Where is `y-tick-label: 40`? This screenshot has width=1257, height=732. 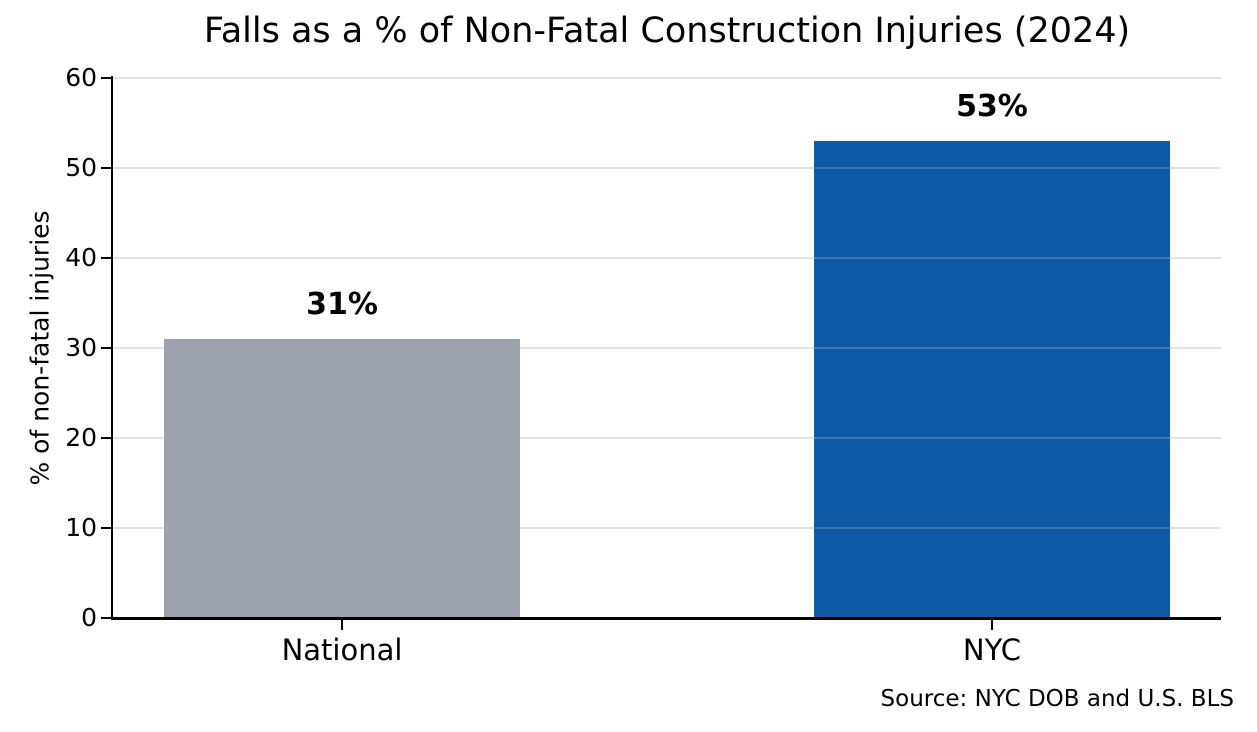 y-tick-label: 40 is located at coordinates (81, 257).